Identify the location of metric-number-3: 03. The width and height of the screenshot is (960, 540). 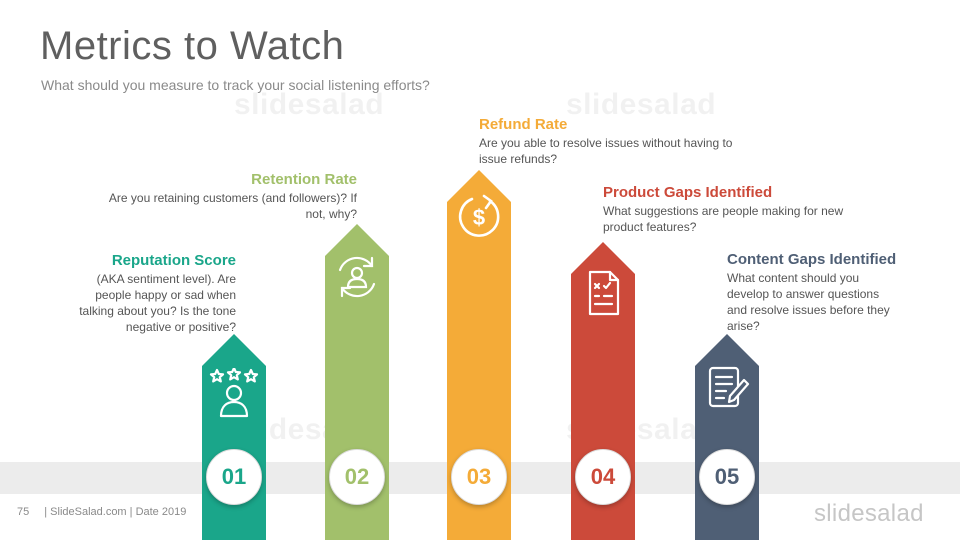
(479, 477).